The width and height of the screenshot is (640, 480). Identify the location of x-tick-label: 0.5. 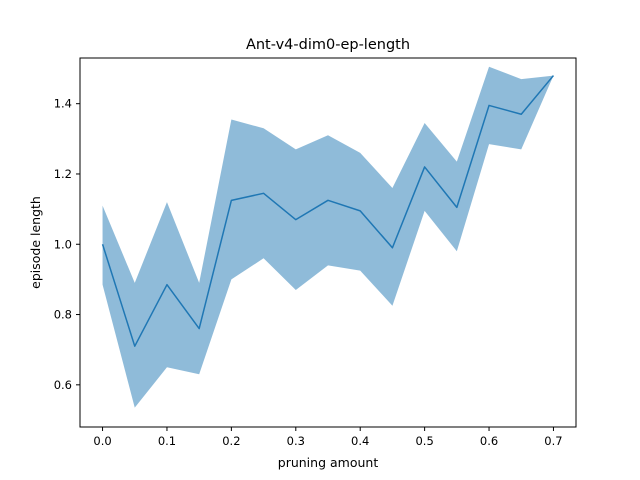
(424, 441).